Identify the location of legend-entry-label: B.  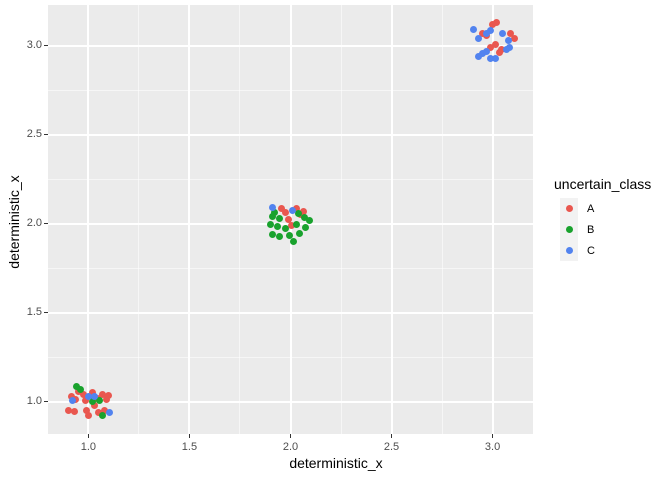
(591, 229).